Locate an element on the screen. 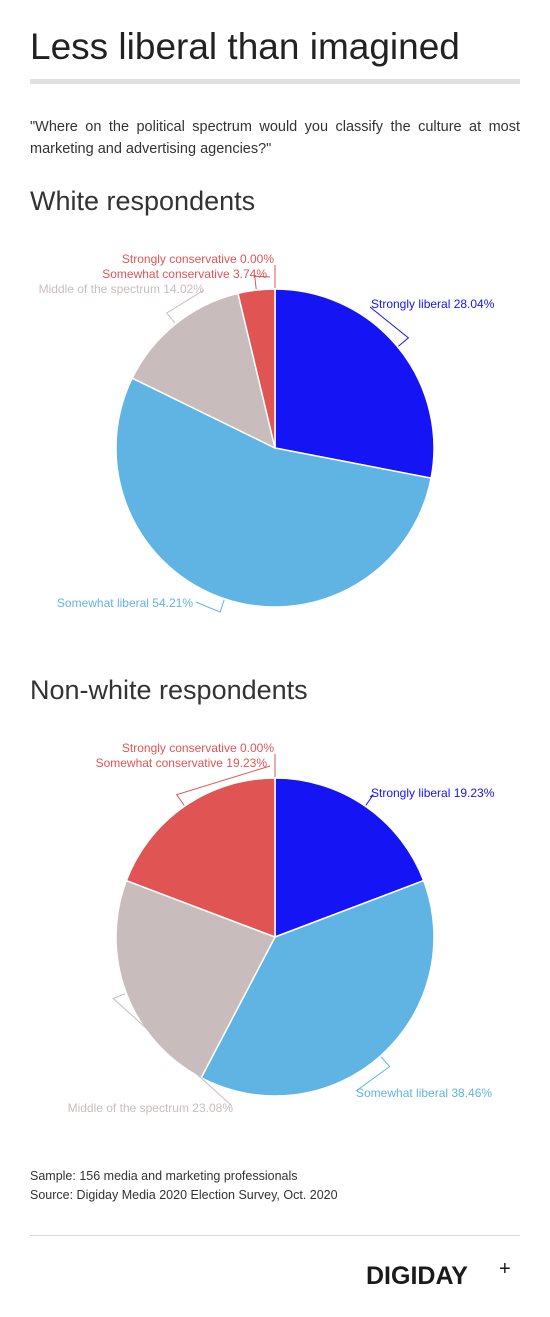 The image size is (550, 1317). slice-label-strongly-liberal: Strongly liberal 19.23% is located at coordinates (433, 793).